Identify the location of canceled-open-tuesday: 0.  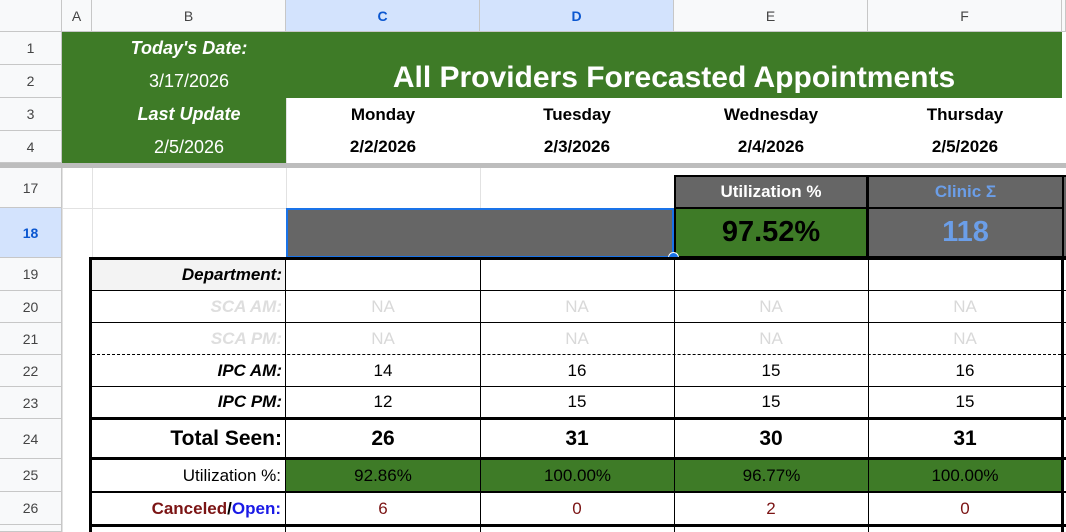
(577, 508).